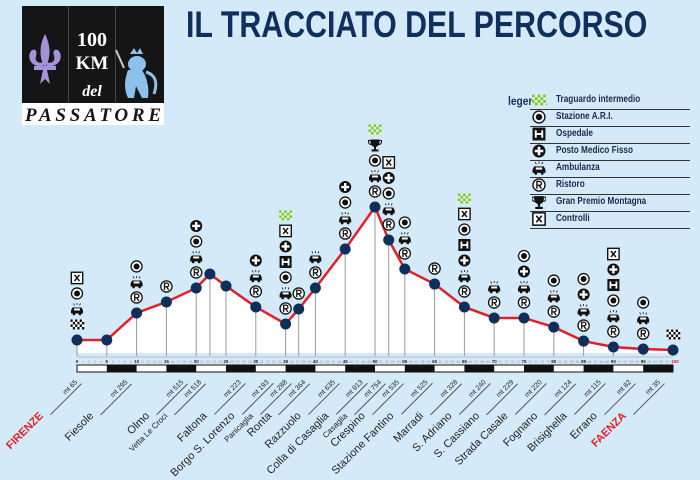 This screenshot has width=700, height=480. I want to click on km-tick-label: 43, so click(333, 362).